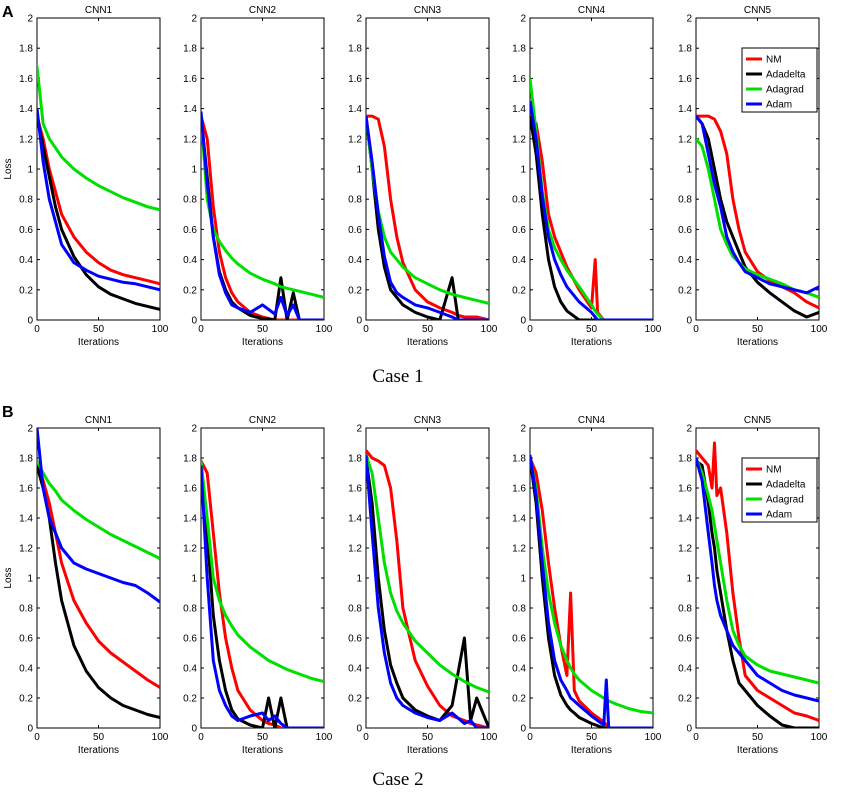  What do you see at coordinates (8, 412) in the screenshot?
I see `panel-letter-b: B` at bounding box center [8, 412].